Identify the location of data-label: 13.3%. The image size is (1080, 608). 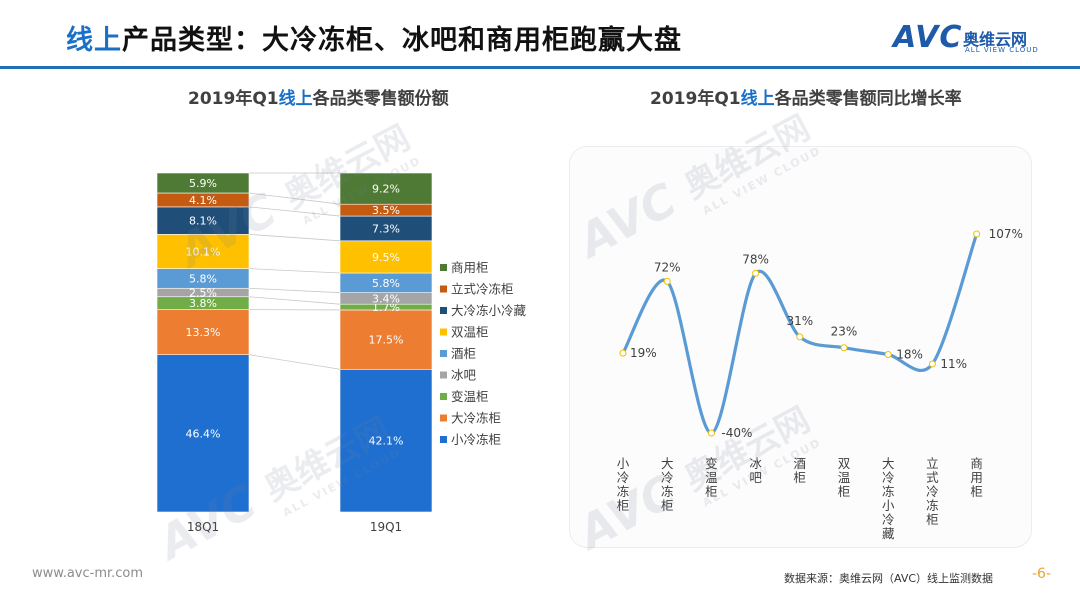
(203, 332).